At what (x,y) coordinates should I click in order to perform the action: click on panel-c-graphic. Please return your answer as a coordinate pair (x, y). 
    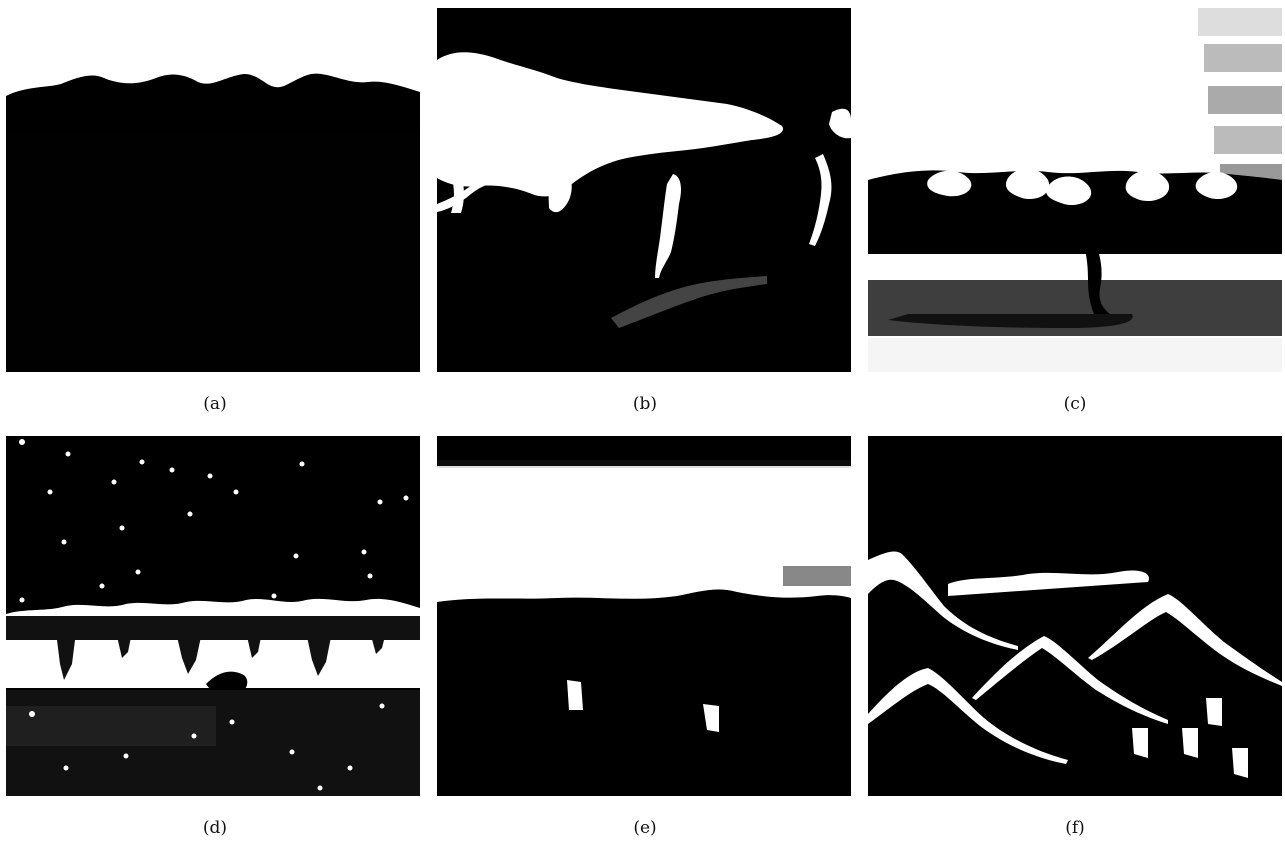
    Looking at the image, I should click on (1075, 190).